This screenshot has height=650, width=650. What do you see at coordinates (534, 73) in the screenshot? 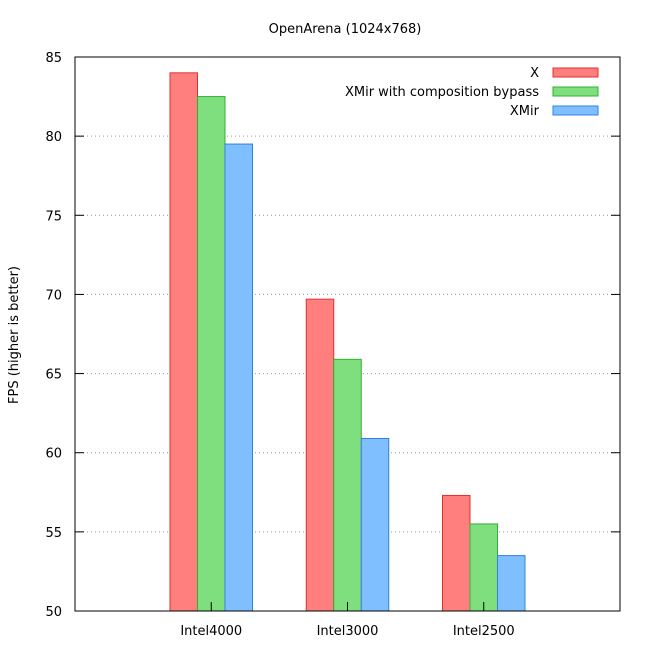
I see `legend-label: X` at bounding box center [534, 73].